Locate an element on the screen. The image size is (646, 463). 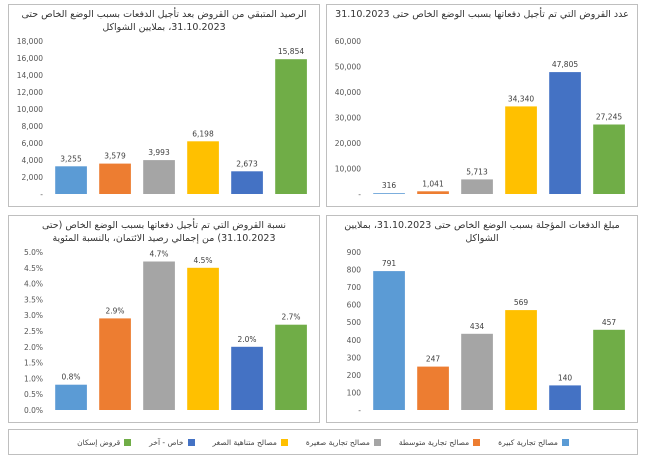
legend-label: مصالح تجارية متوسطة is located at coordinates (434, 442).